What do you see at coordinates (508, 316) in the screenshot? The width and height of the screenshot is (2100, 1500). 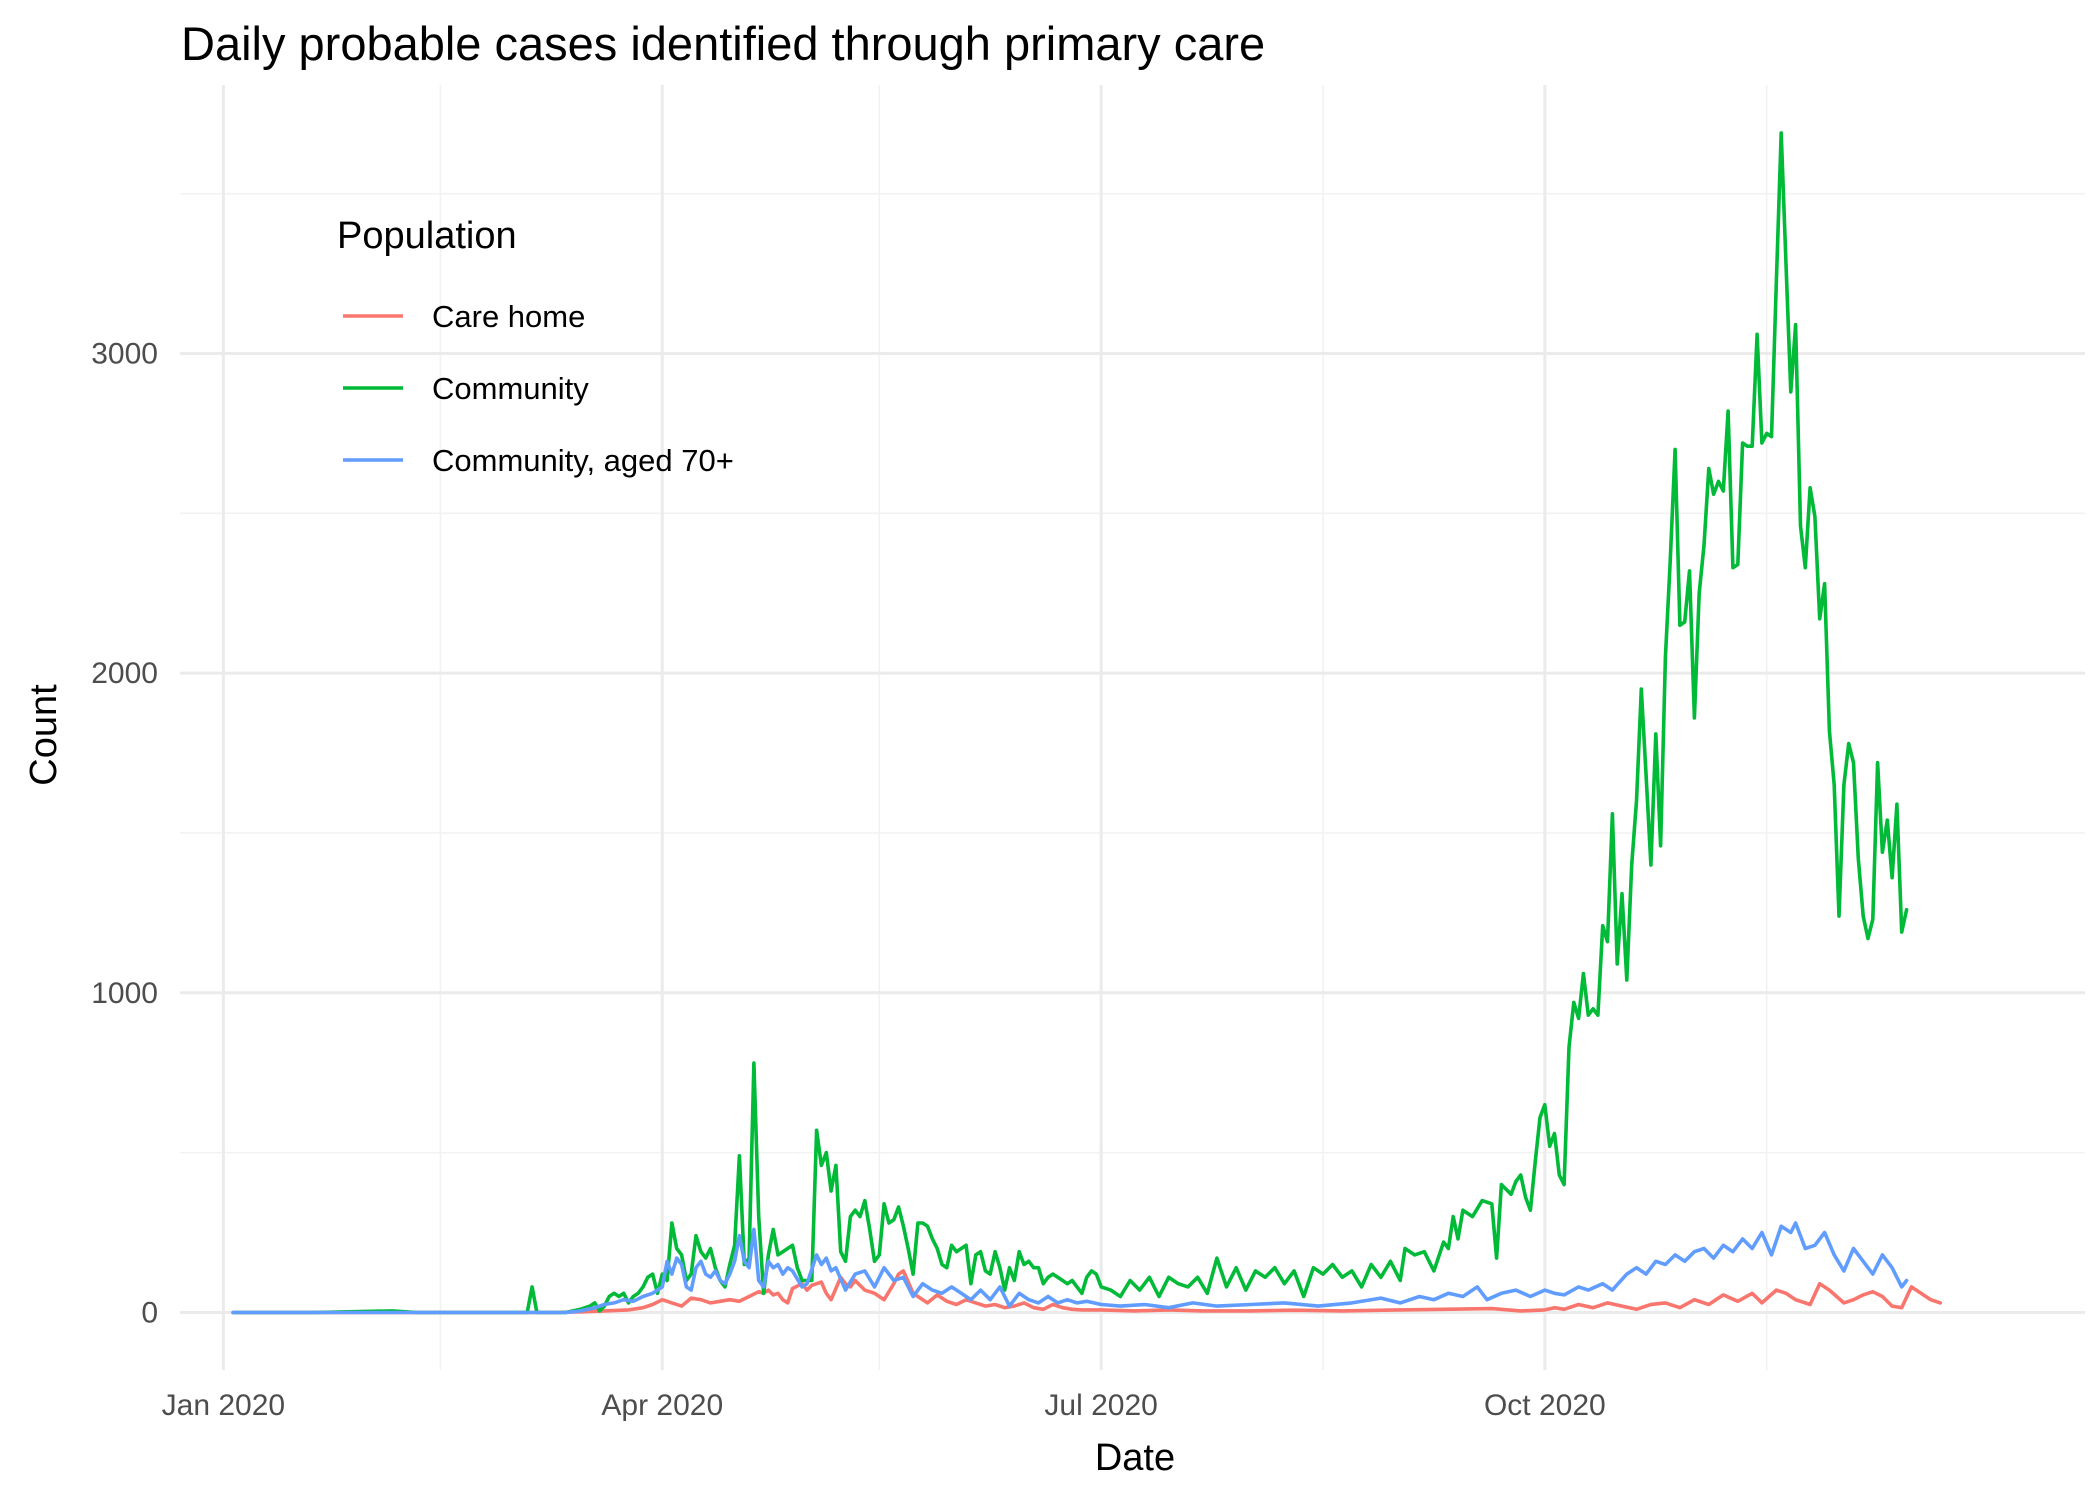 I see `legend-label-0: Care home` at bounding box center [508, 316].